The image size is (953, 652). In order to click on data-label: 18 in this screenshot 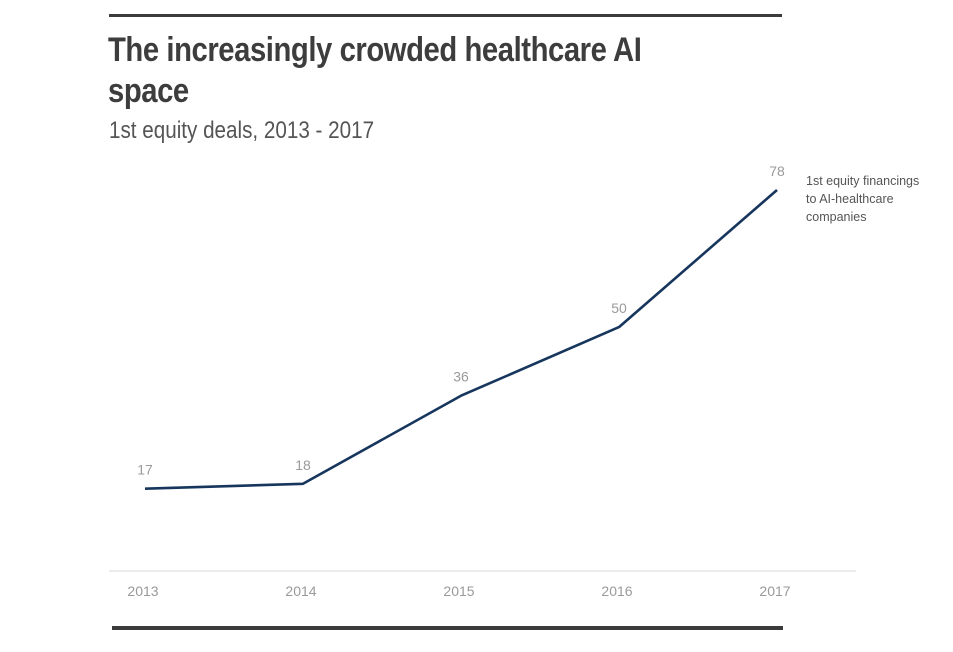, I will do `click(303, 465)`.